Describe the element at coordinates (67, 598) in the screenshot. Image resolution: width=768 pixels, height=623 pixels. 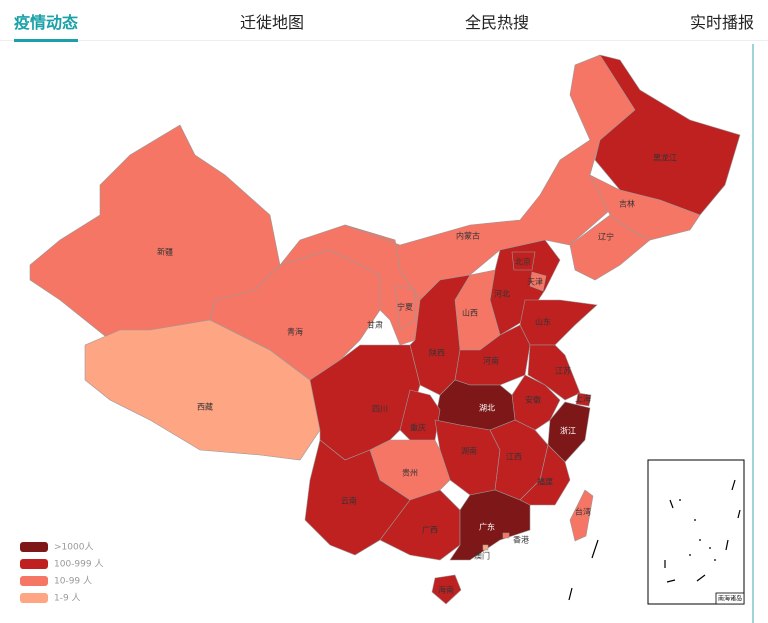
I see `legend-label: 1-9 人` at that location.